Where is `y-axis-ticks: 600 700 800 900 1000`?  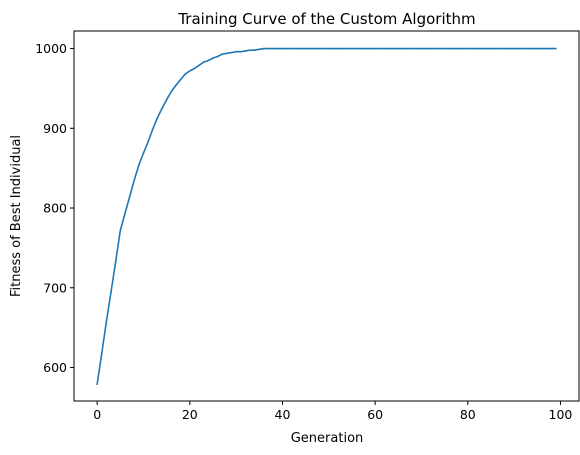 y-axis-ticks: 600 700 800 900 1000 is located at coordinates (54, 208).